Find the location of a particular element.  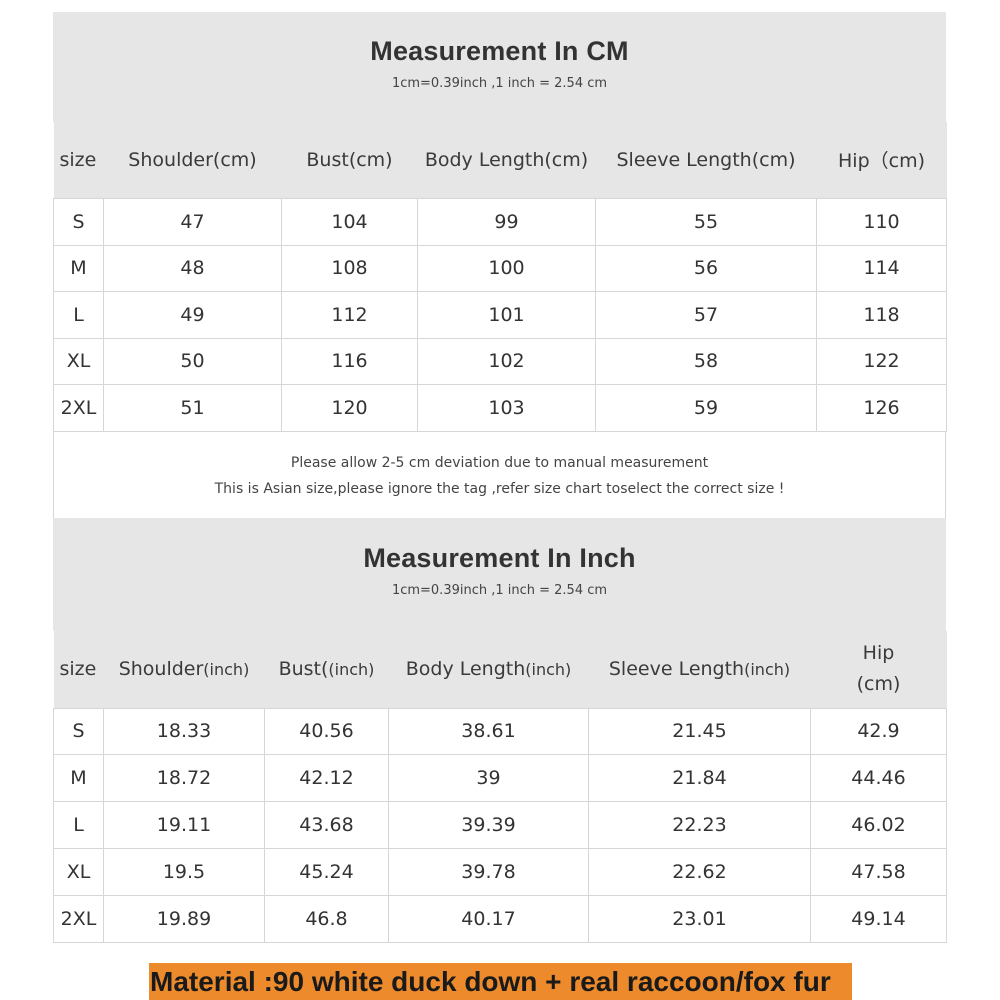

cm-cell: 50 is located at coordinates (192, 361).